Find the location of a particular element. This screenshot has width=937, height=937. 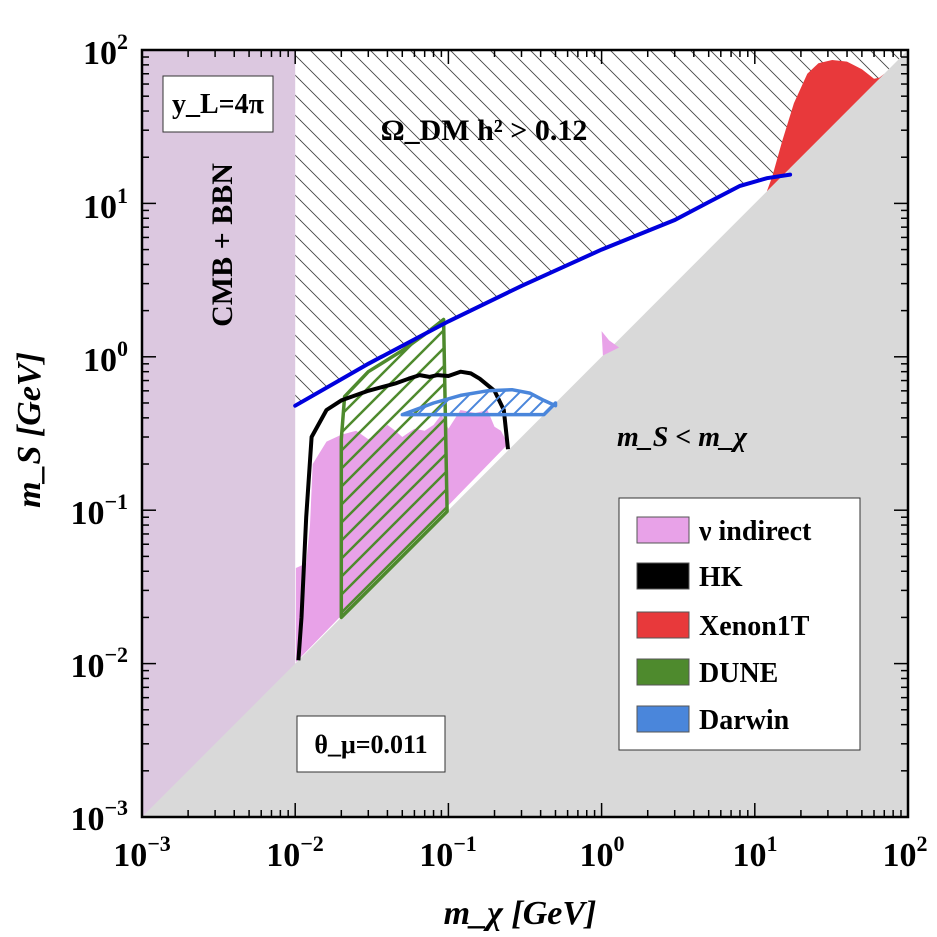

coupling-annotation-box: y_L=4π is located at coordinates (218, 104).